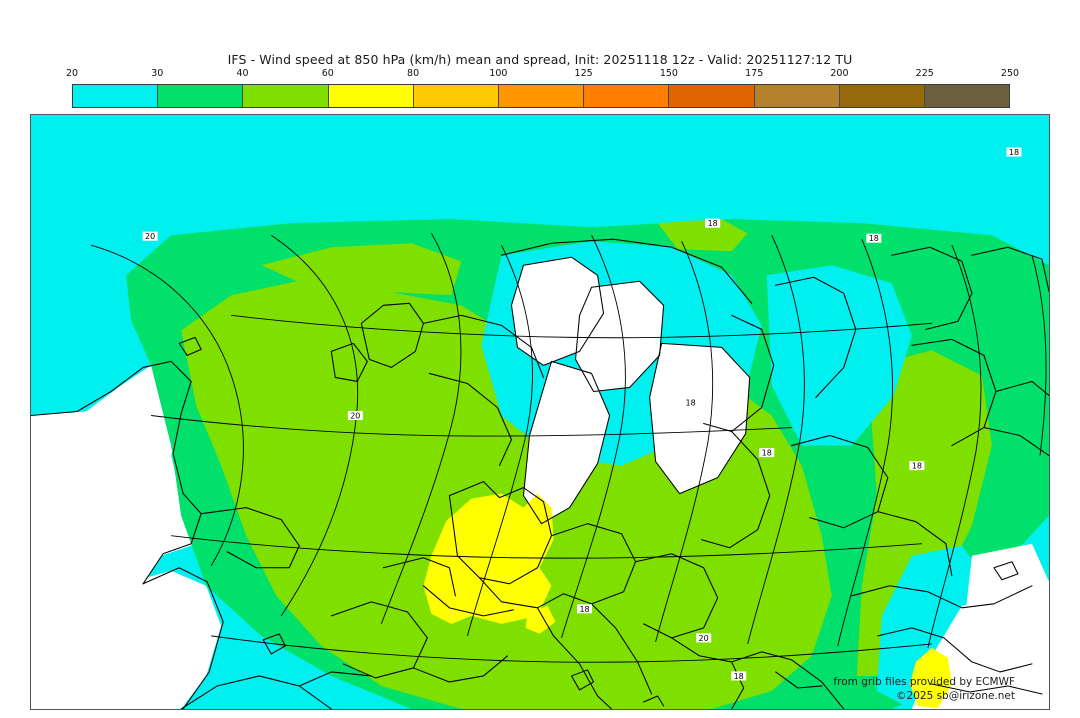 The image size is (1080, 718). I want to click on below-20-norwegian-sea, so click(699, 418).